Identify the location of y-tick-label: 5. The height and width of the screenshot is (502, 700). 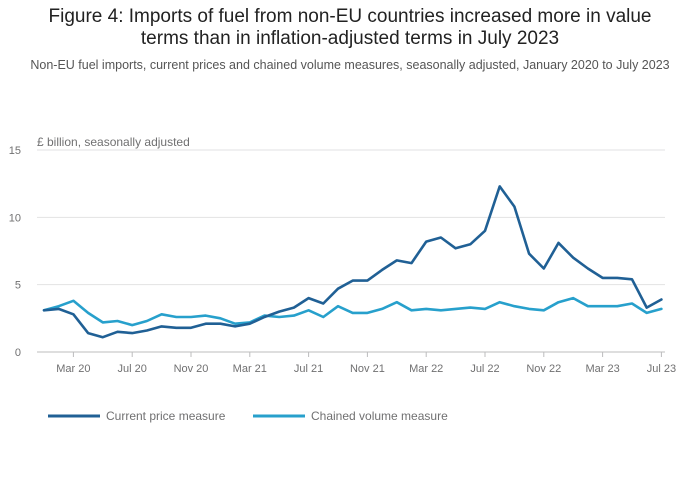
(18, 286).